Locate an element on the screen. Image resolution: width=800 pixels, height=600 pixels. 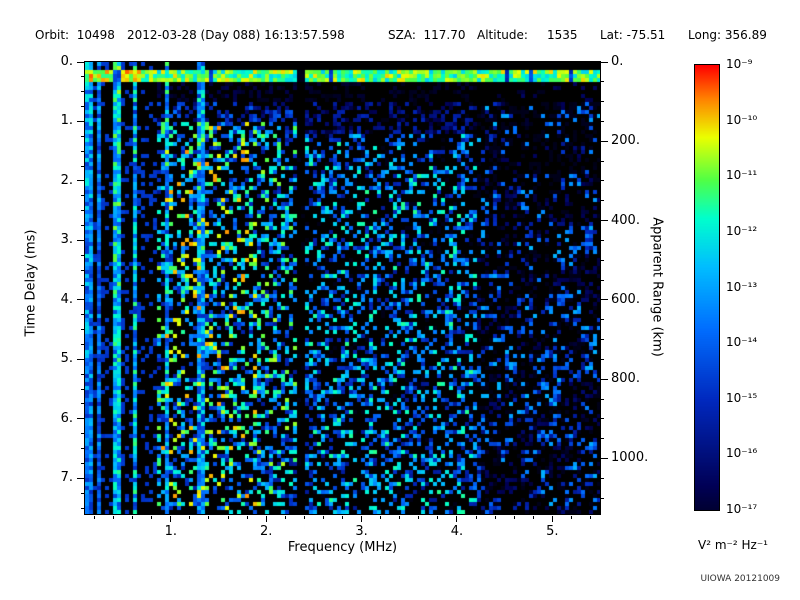
colorbar-tick-label: 10⁻¹⁰ is located at coordinates (742, 119).